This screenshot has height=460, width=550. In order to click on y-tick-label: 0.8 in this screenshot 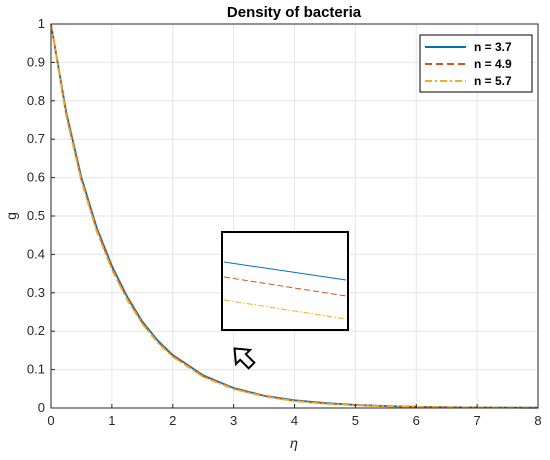, I will do `click(36, 100)`.